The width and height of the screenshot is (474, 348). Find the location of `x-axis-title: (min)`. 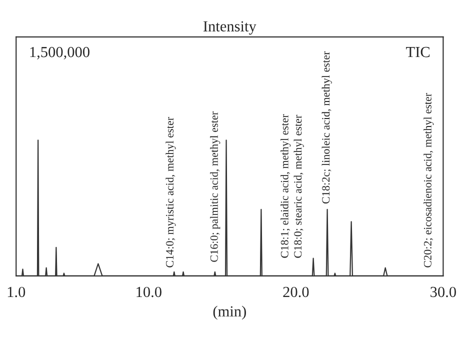

x-axis-title: (min) is located at coordinates (229, 313).